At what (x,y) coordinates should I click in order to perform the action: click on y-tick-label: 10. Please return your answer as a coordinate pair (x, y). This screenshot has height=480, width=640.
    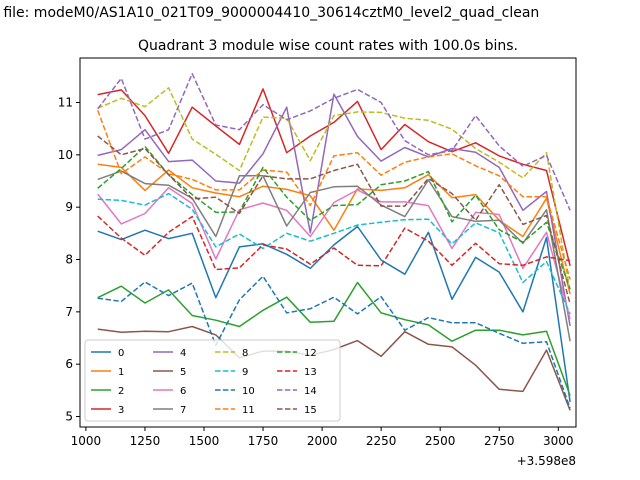
    Looking at the image, I should click on (65, 155).